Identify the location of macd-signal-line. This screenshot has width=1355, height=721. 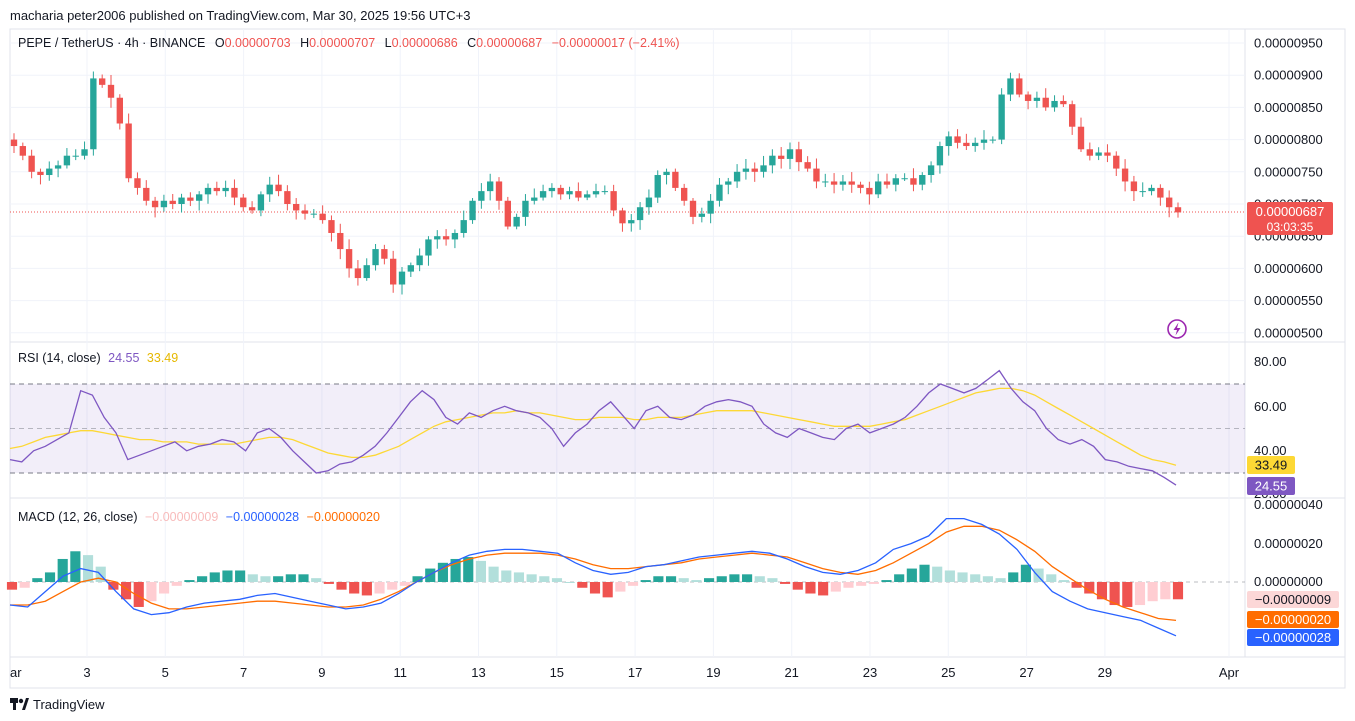
(593, 573).